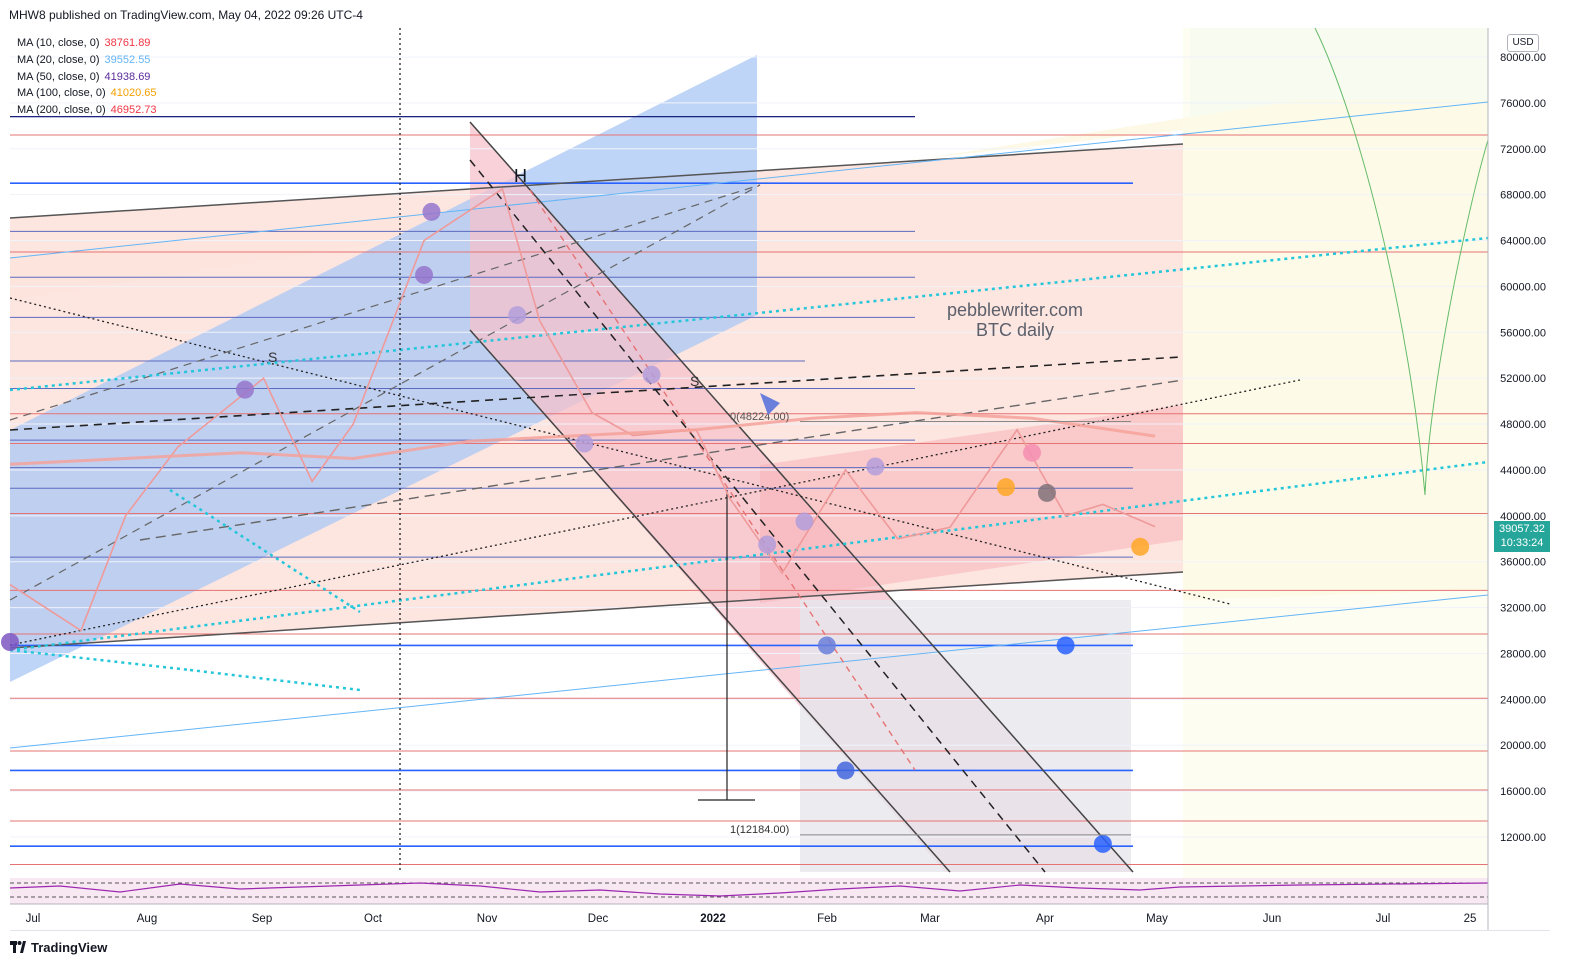  I want to click on time-tick-label: 25, so click(1470, 919).